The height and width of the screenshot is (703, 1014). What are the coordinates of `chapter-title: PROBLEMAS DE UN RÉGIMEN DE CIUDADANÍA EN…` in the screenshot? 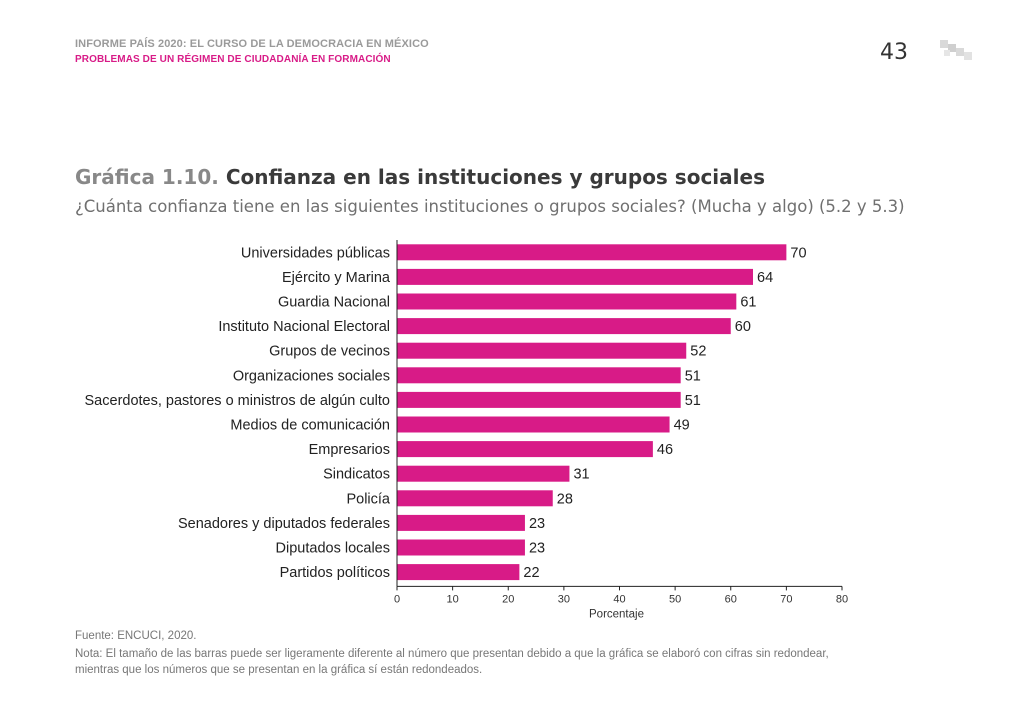 It's located at (233, 59).